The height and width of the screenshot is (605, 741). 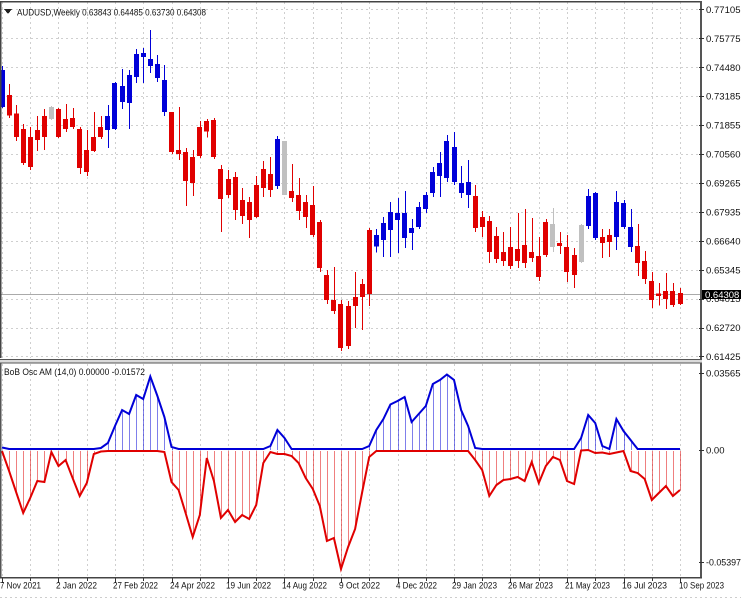 I want to click on svg-text: 0.64308, so click(x=722, y=295).